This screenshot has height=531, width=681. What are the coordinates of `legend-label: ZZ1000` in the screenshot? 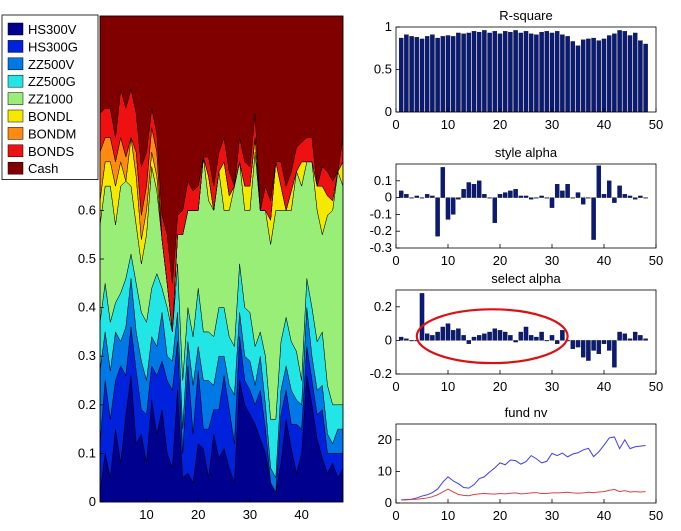 It's located at (50, 99).